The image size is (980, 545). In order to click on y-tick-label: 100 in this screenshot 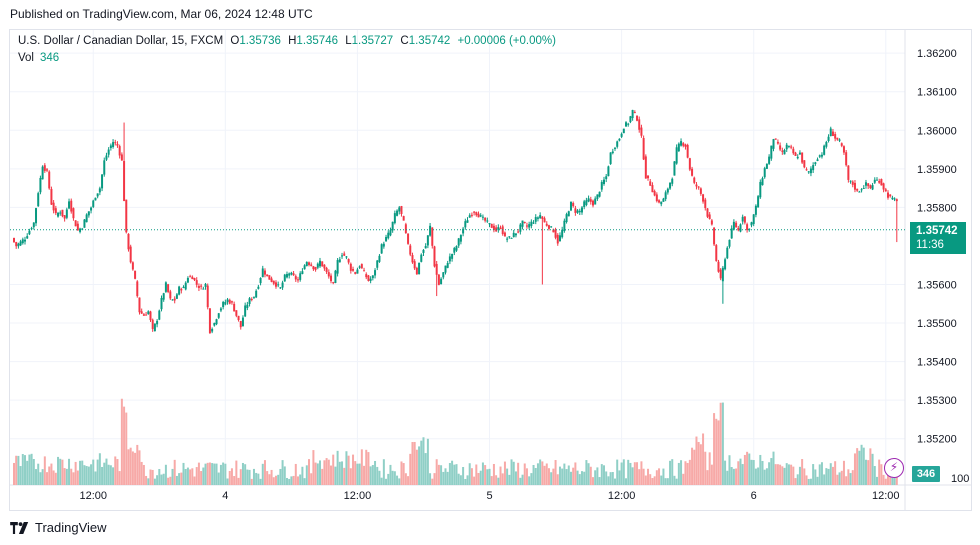, I will do `click(960, 479)`.